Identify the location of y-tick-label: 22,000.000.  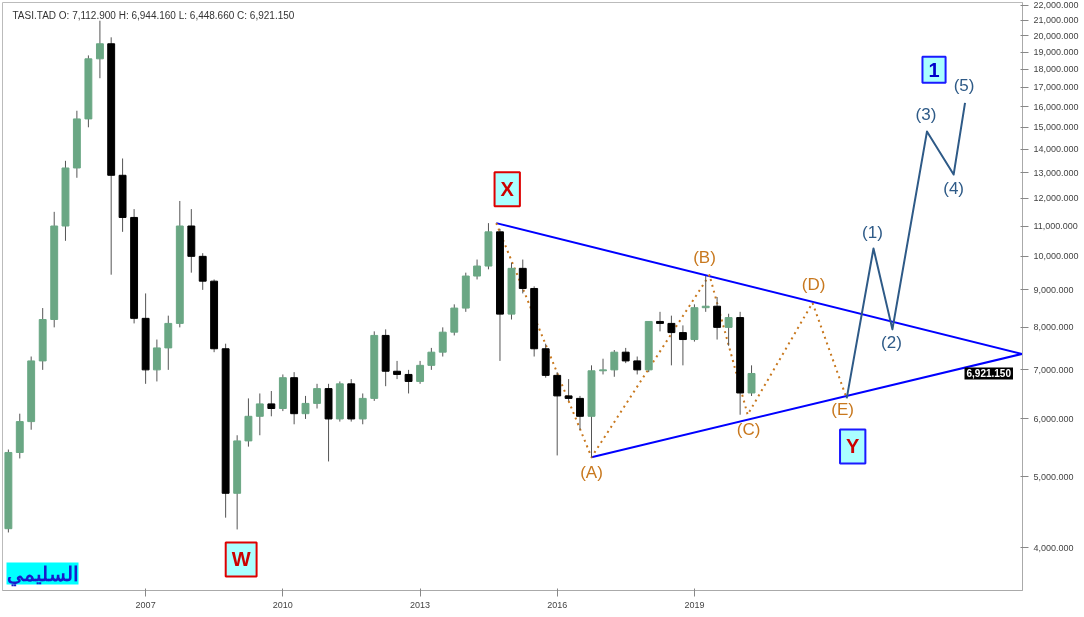
(1056, 5).